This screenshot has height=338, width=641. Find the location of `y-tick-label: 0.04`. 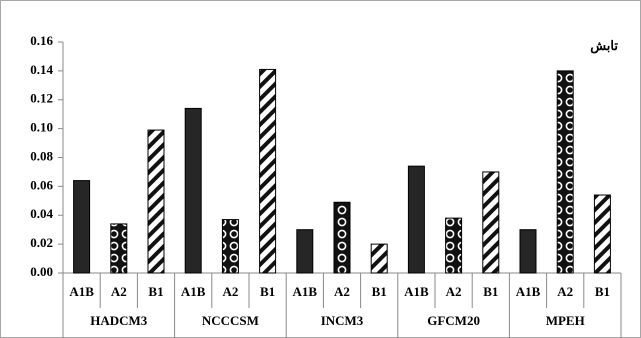

y-tick-label: 0.04 is located at coordinates (41, 213).